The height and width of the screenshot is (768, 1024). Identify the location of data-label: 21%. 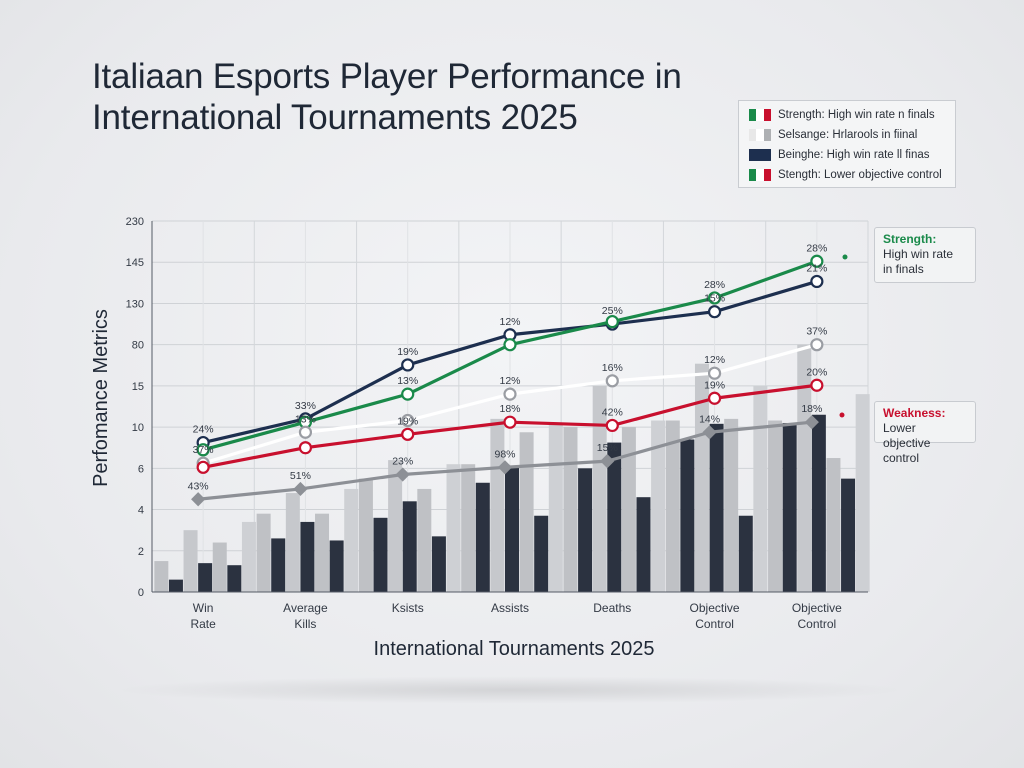
(816, 268).